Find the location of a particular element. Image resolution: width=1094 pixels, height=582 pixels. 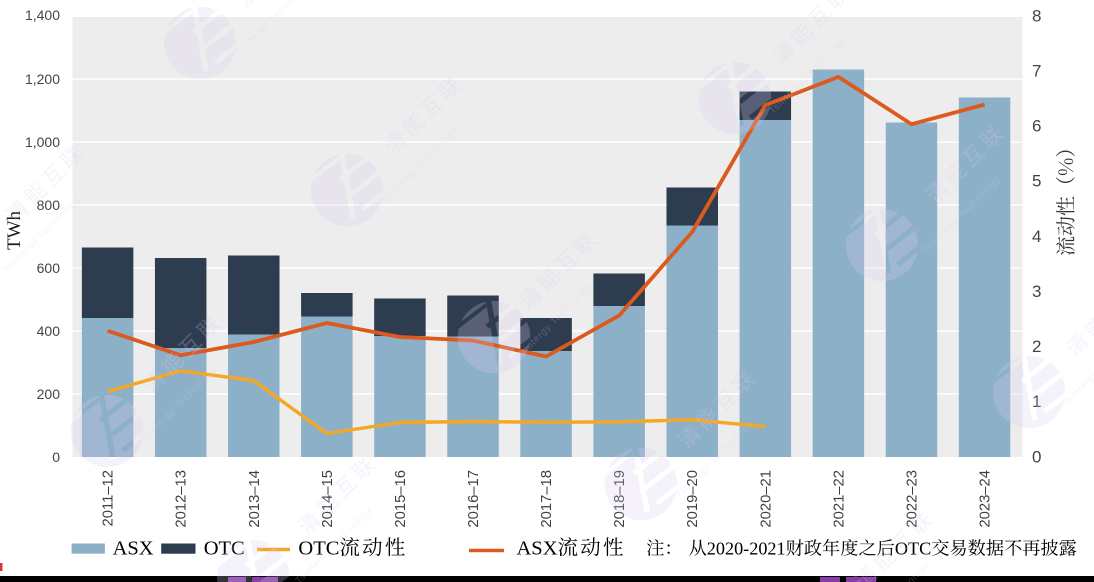

svg-text: 3 is located at coordinates (1036, 291).